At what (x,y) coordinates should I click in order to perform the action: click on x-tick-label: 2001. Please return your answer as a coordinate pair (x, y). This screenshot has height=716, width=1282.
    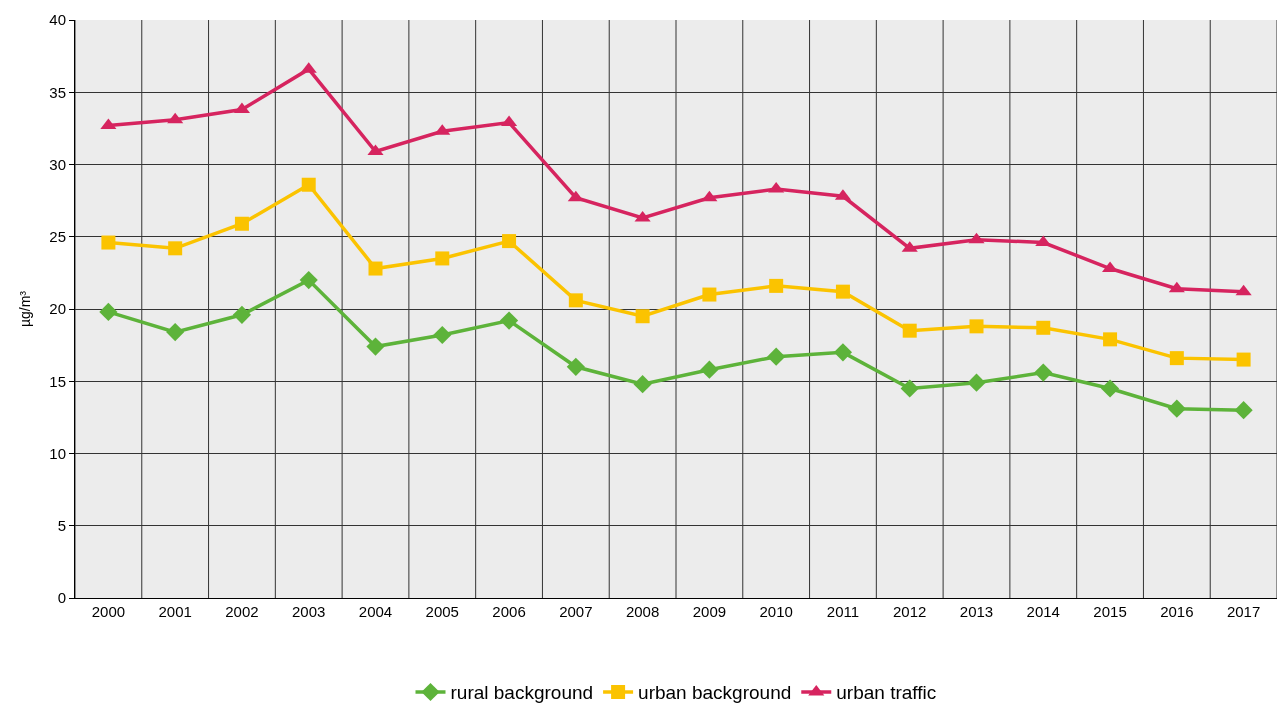
    Looking at the image, I should click on (175, 611).